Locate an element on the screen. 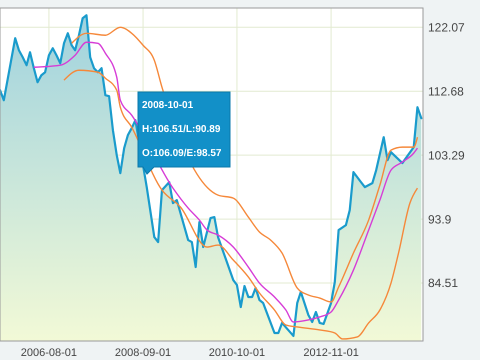  annotation: 2008-10-01 is located at coordinates (168, 105).